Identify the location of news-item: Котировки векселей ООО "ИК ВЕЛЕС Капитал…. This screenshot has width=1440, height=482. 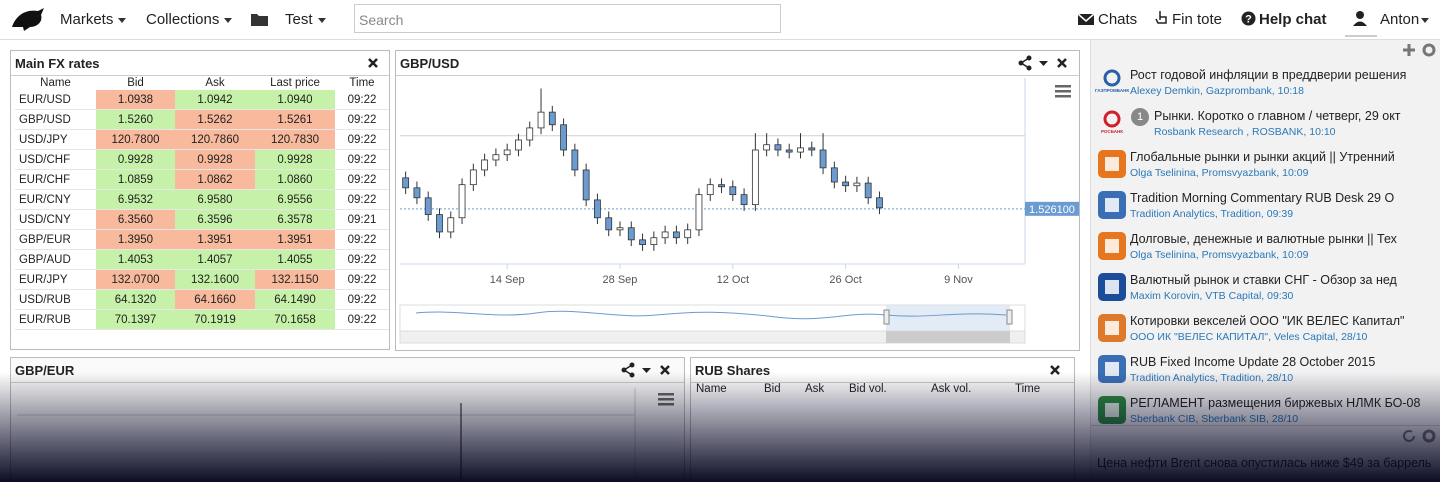
(1265, 330).